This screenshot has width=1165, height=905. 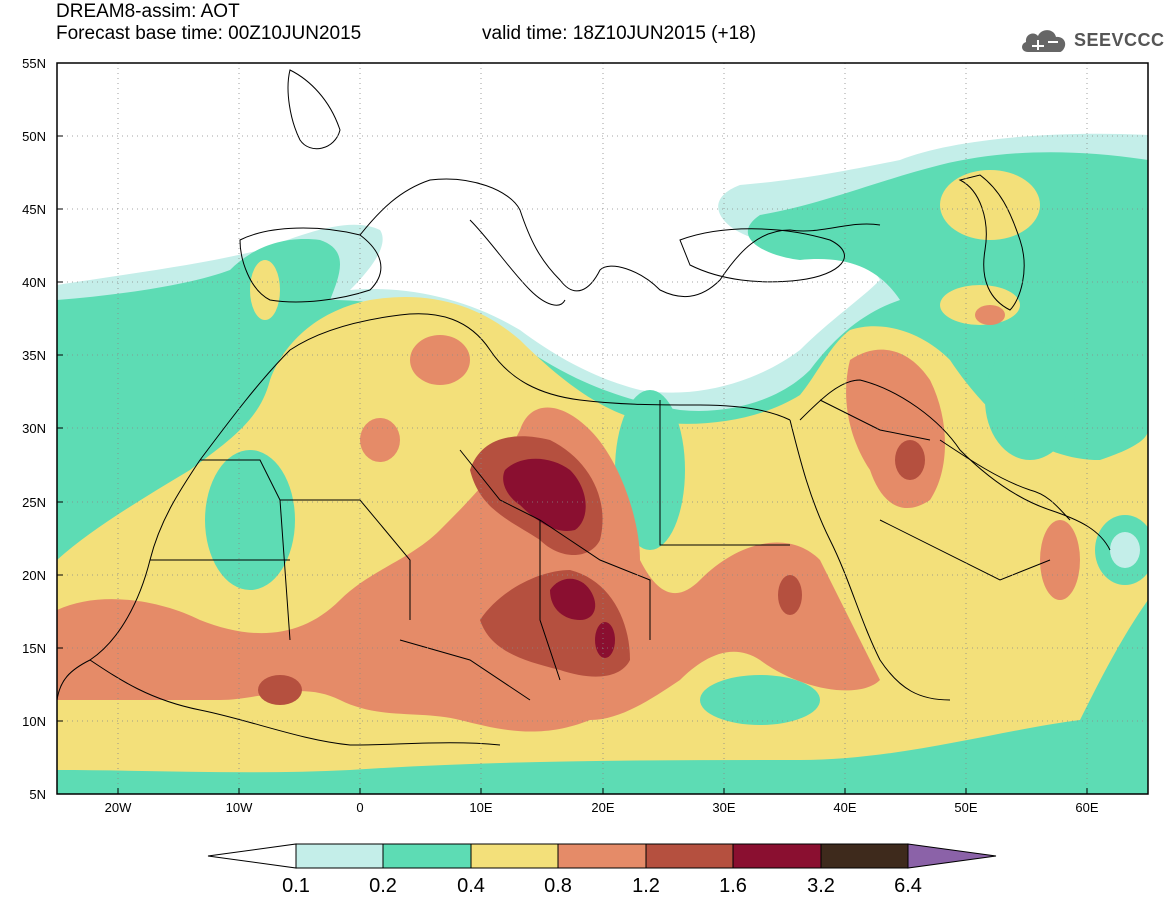 What do you see at coordinates (990, 205) in the screenshot?
I see `aot-patch-caspian` at bounding box center [990, 205].